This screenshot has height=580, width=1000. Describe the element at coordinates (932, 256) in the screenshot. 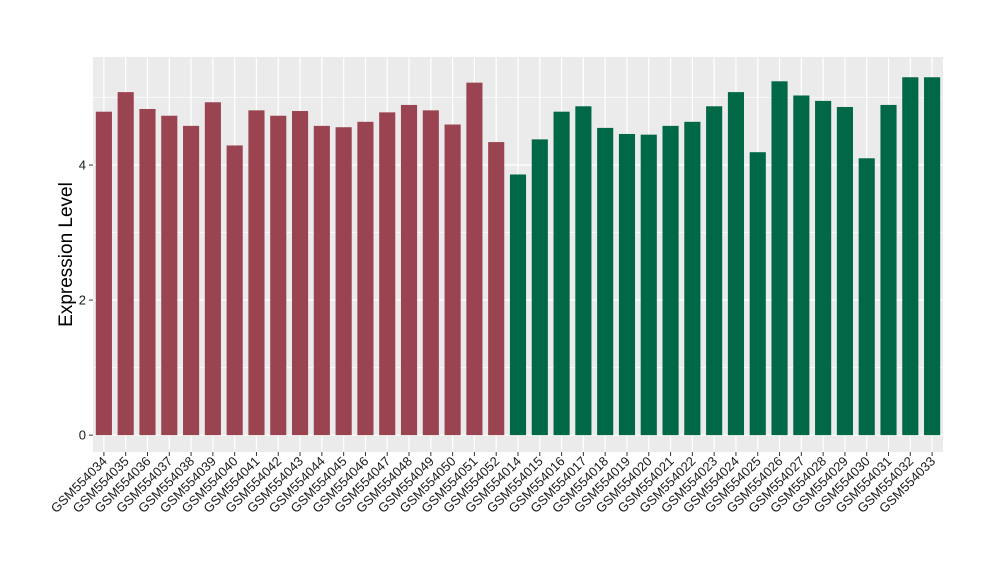

I see `bar-GSM554033` at that location.